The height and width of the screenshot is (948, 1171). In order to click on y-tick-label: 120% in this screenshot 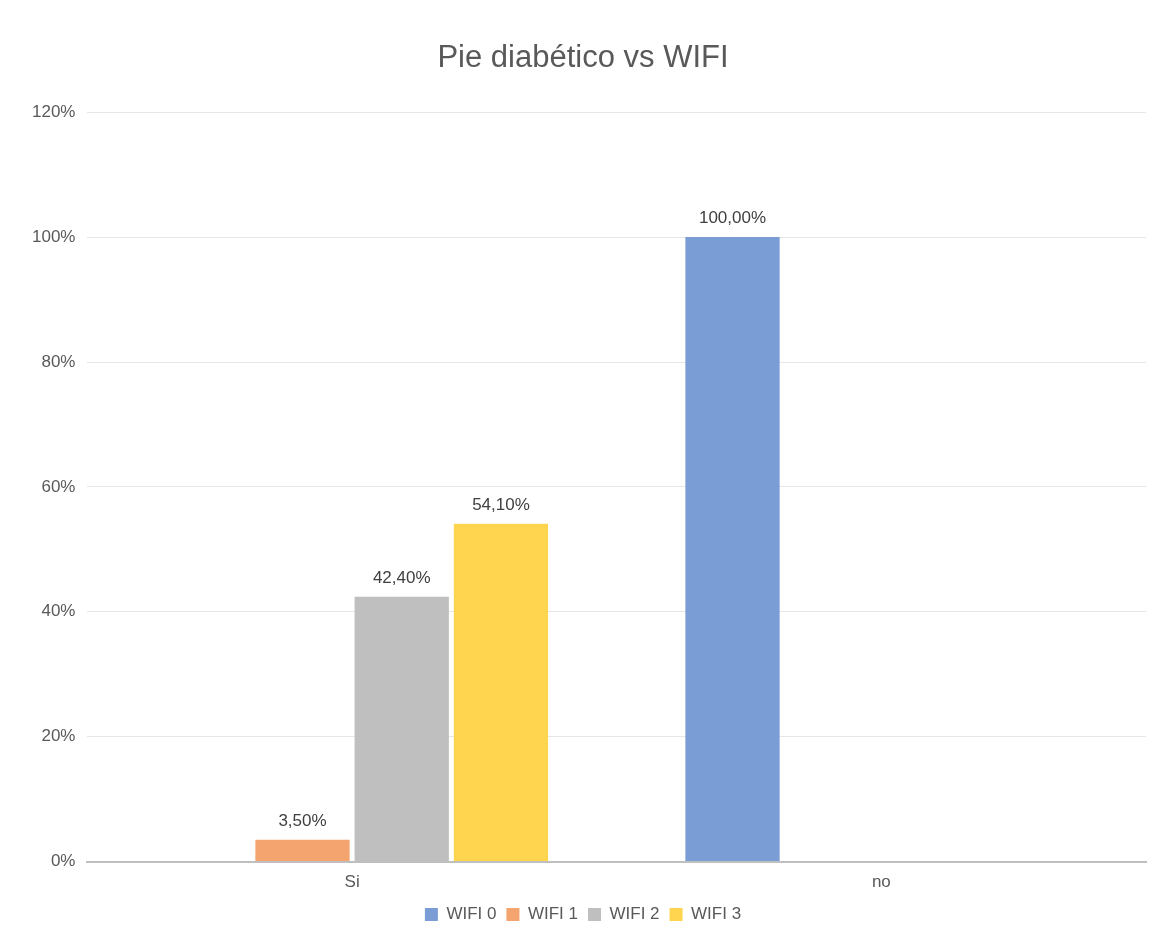, I will do `click(54, 111)`.